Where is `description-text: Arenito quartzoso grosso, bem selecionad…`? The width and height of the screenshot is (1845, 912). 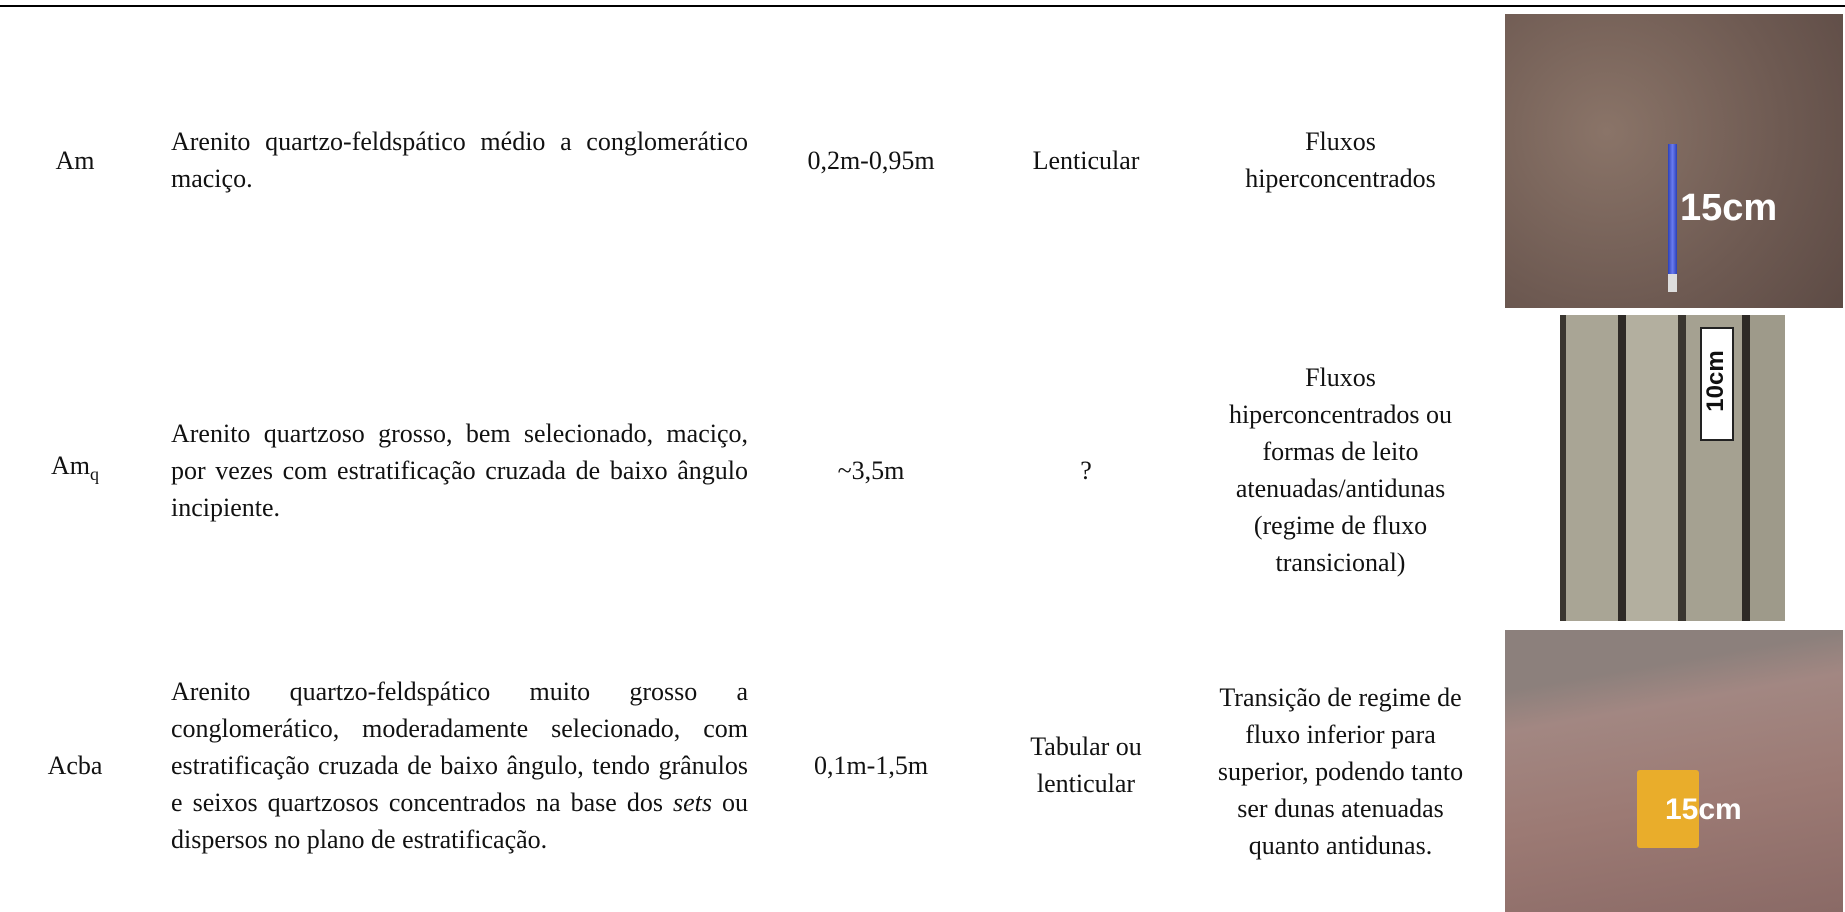
description-text: Arenito quartzoso grosso, bem selecionad… is located at coordinates (459, 470).